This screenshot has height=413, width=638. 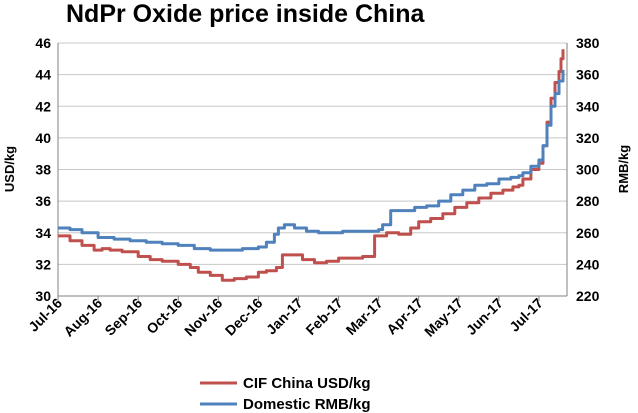 What do you see at coordinates (164, 316) in the screenshot?
I see `x-tick-label: Oct-16` at bounding box center [164, 316].